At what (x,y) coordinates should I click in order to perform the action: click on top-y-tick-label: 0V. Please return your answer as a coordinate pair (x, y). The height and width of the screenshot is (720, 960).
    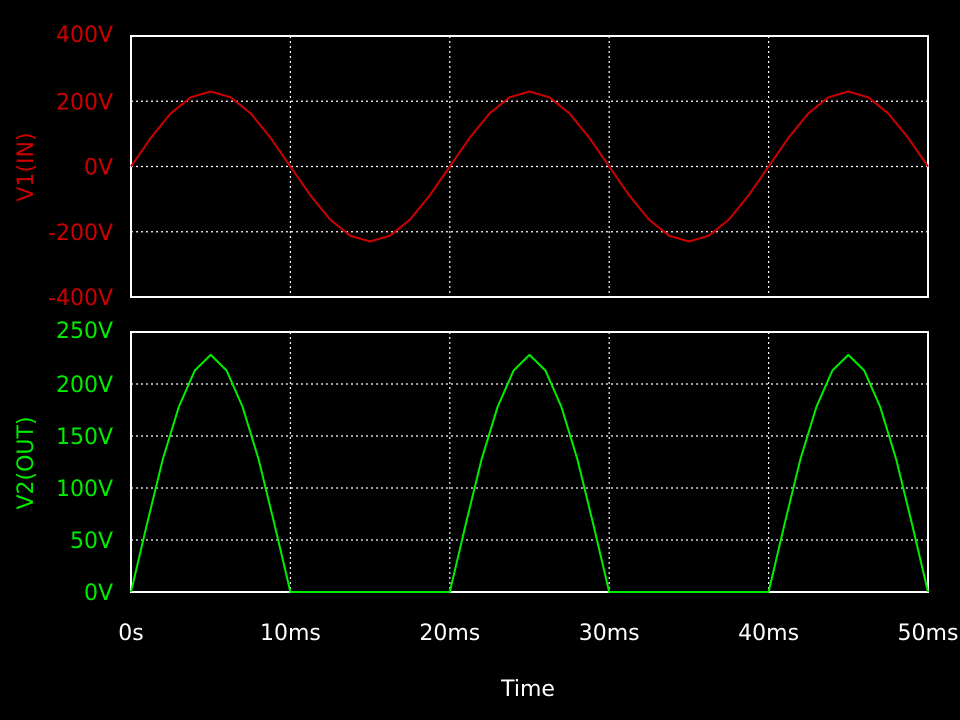
    Looking at the image, I should click on (98, 168).